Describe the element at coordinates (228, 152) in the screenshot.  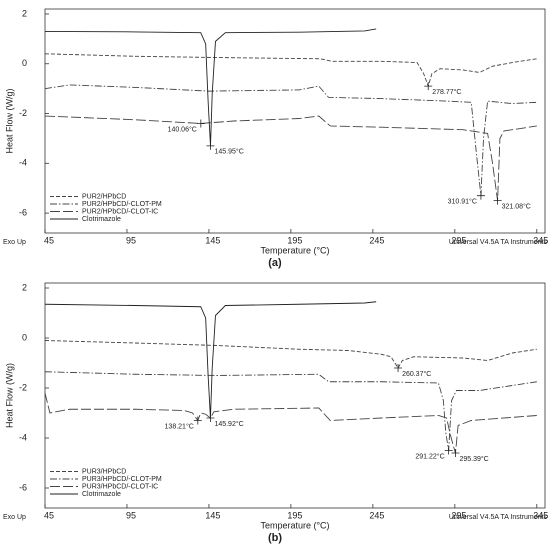
I see `peak-label: 145.95°C` at that location.